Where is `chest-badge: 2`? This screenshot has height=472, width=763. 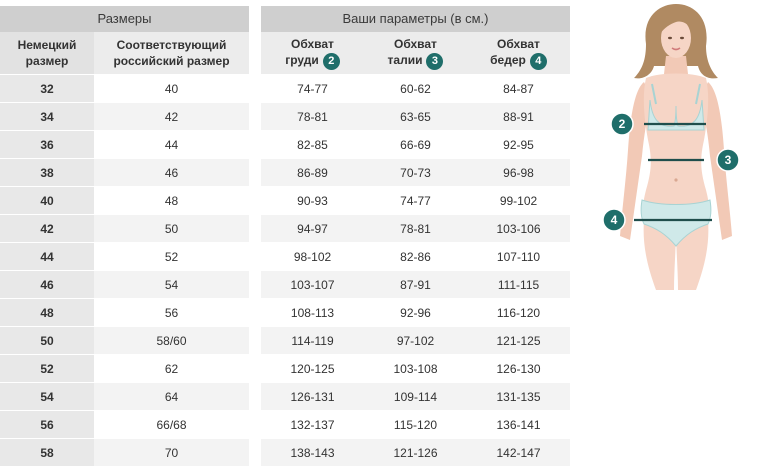
chest-badge: 2 is located at coordinates (331, 61).